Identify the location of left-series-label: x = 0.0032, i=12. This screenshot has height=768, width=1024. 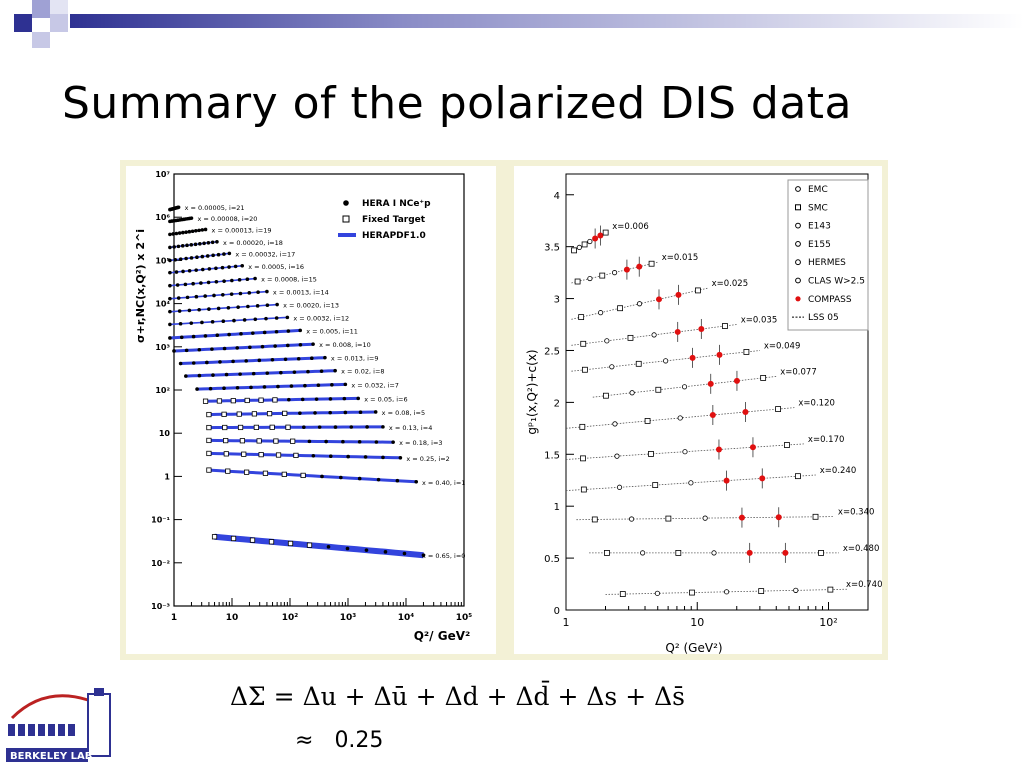
(321, 318).